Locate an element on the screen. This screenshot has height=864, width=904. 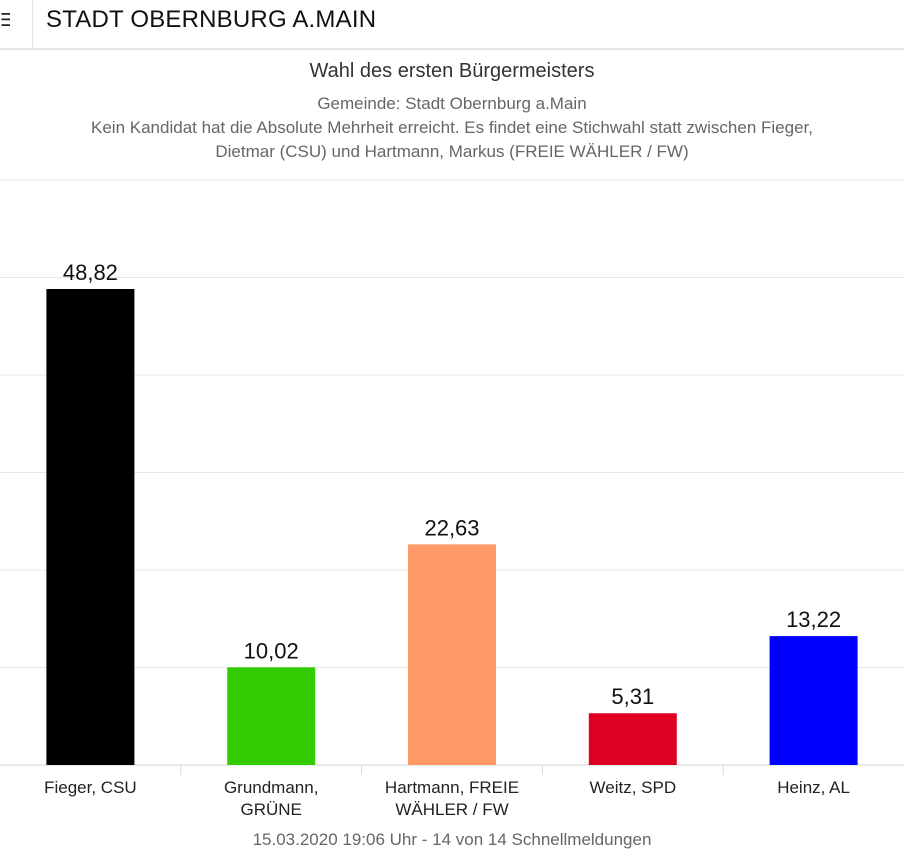
data-label: 5,31 is located at coordinates (632, 696).